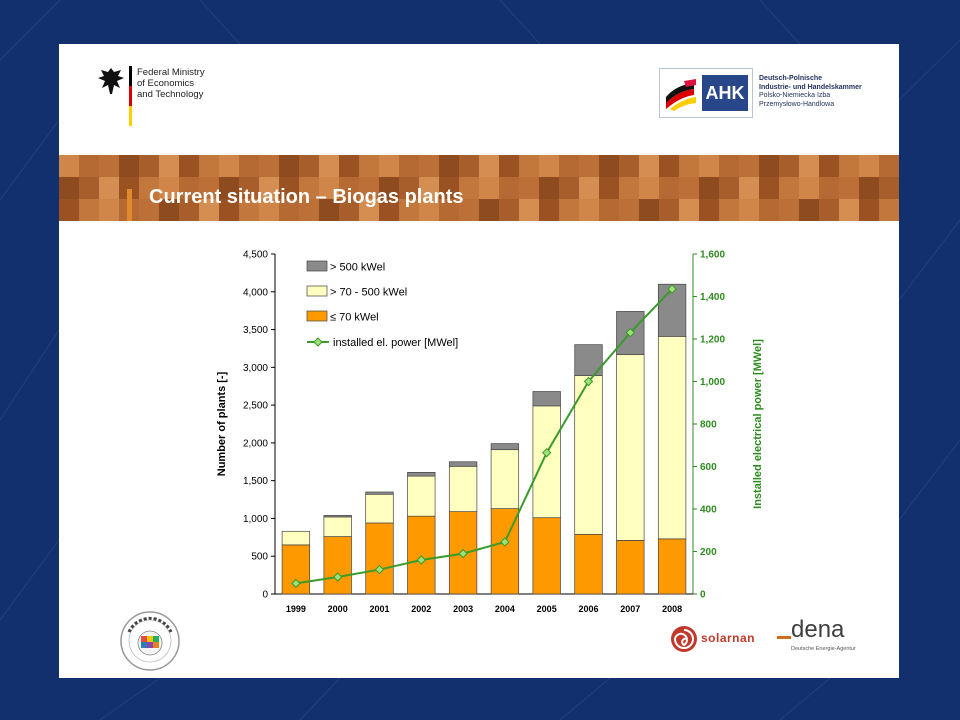 The image size is (960, 720). I want to click on title-banner: Current situation – Biogas plants, so click(479, 188).